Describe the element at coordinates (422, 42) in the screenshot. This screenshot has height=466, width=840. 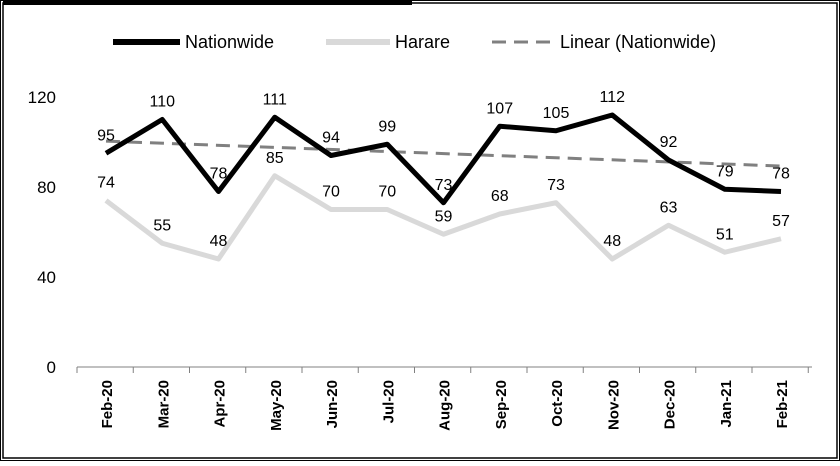
I see `legend-label-harare: Harare` at that location.